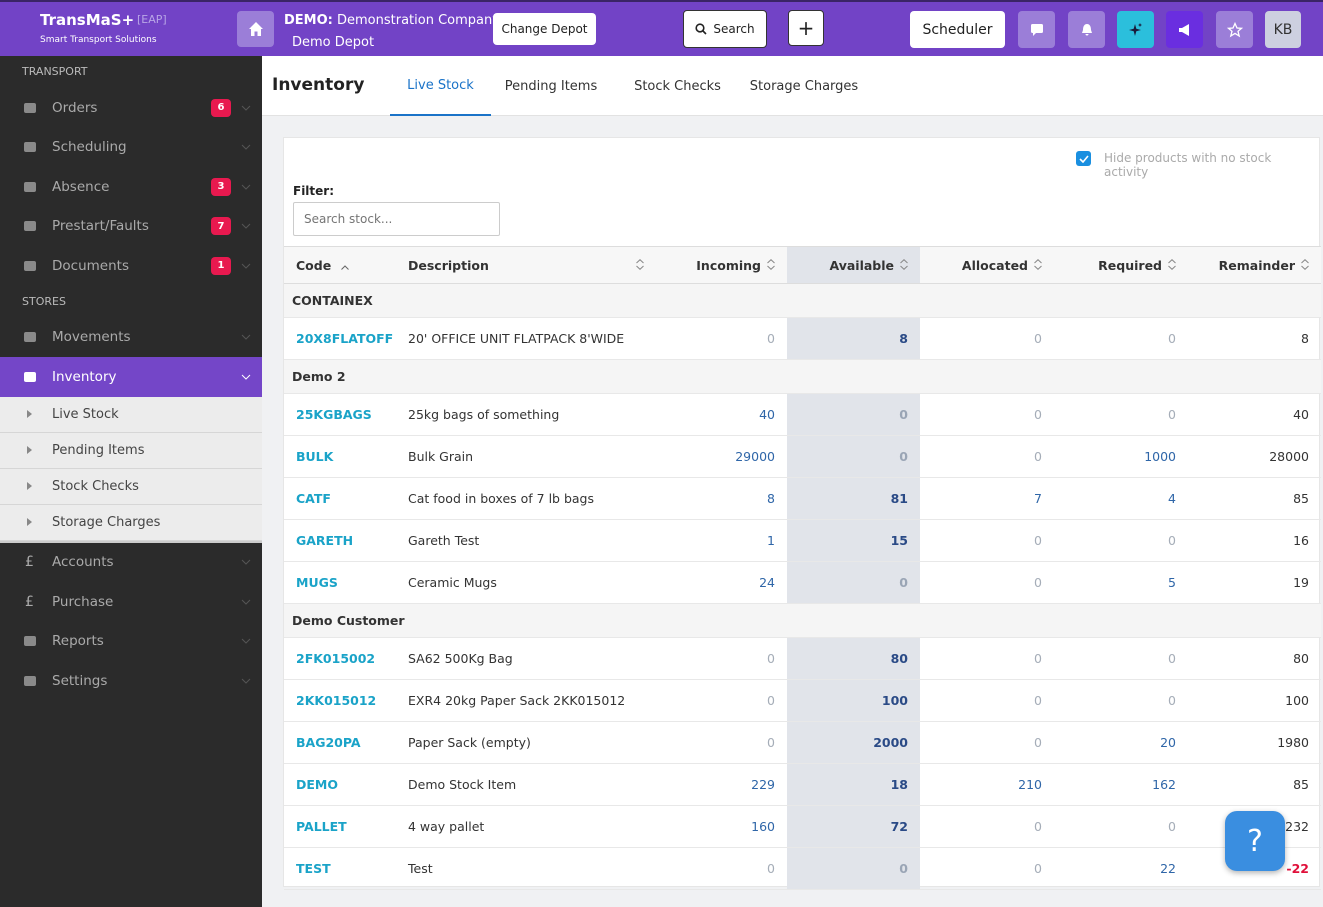 This screenshot has height=907, width=1323. I want to click on column-title: Description, so click(448, 265).